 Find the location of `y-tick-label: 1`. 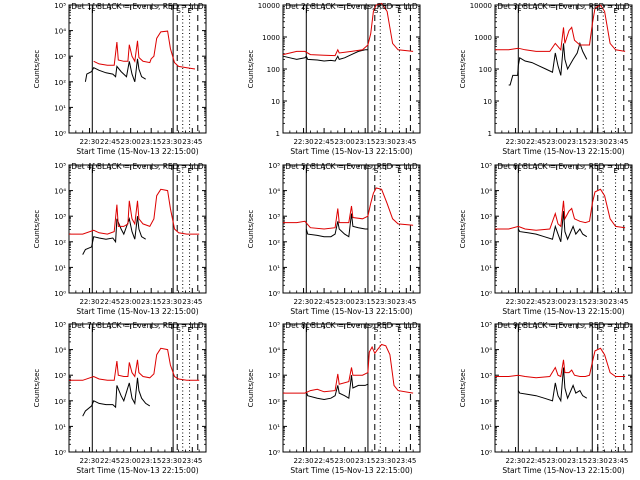

y-tick-label: 1 is located at coordinates (278, 134).